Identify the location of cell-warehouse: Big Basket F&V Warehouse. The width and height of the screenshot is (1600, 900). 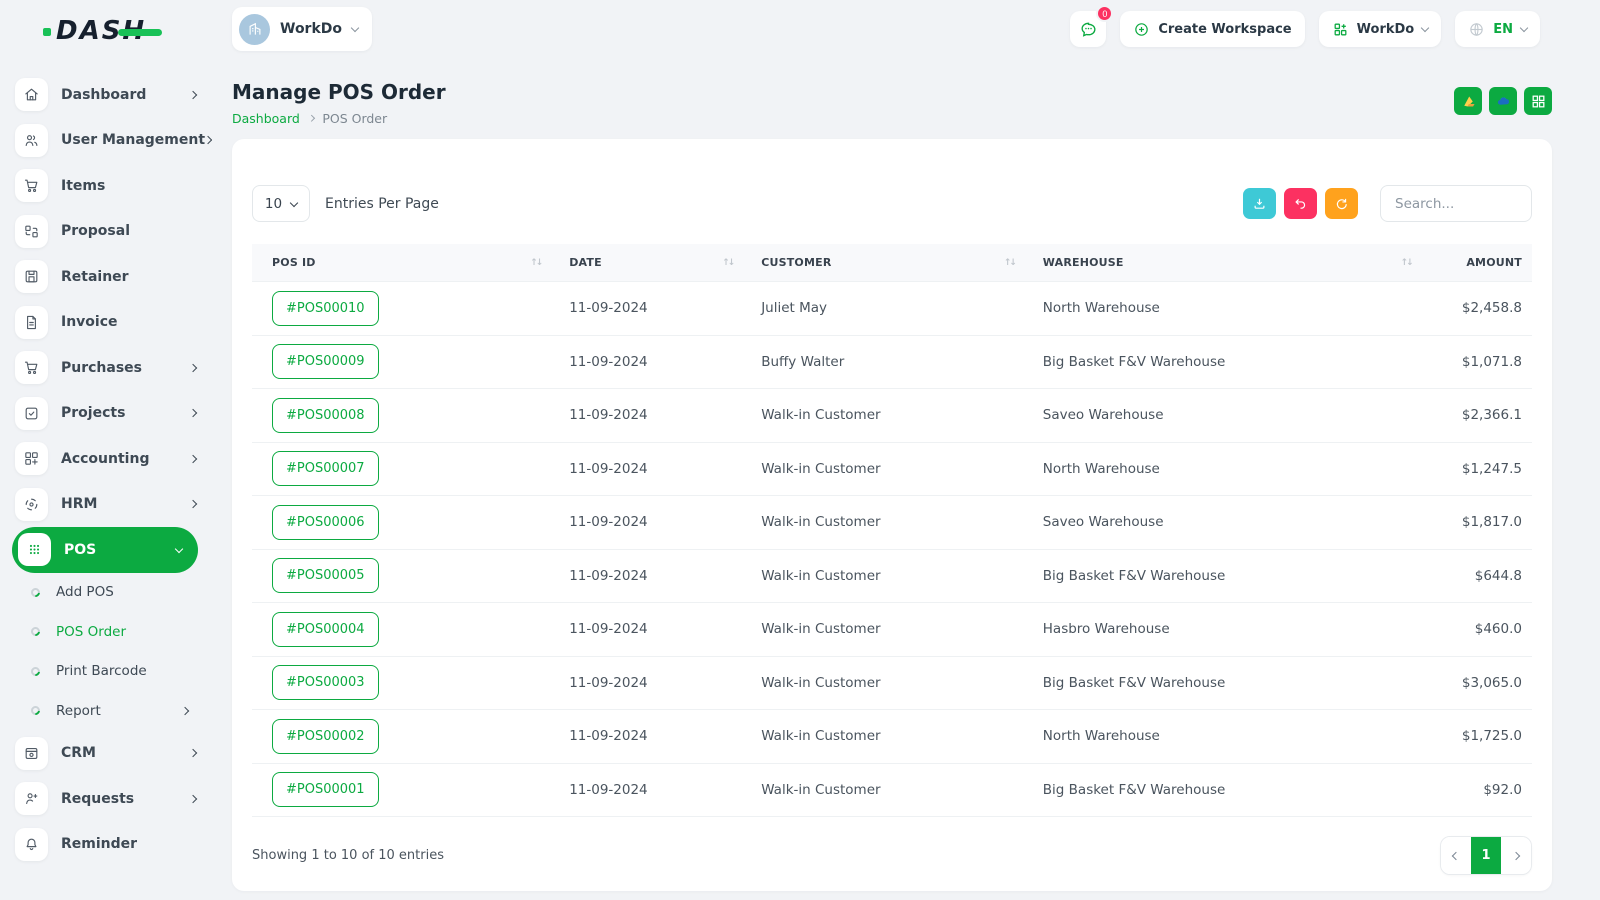
(1231, 361).